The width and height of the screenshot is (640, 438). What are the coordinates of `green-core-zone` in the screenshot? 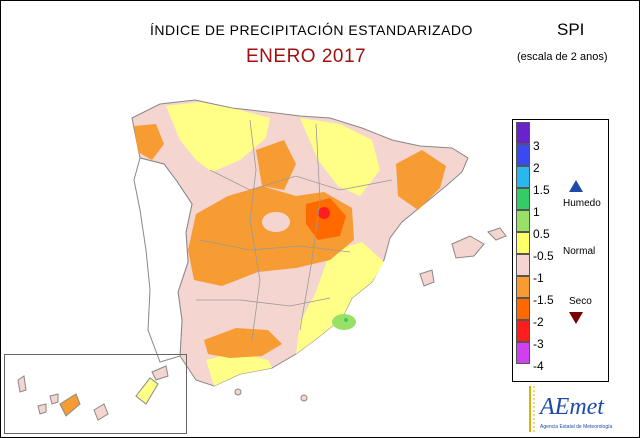 It's located at (346, 320).